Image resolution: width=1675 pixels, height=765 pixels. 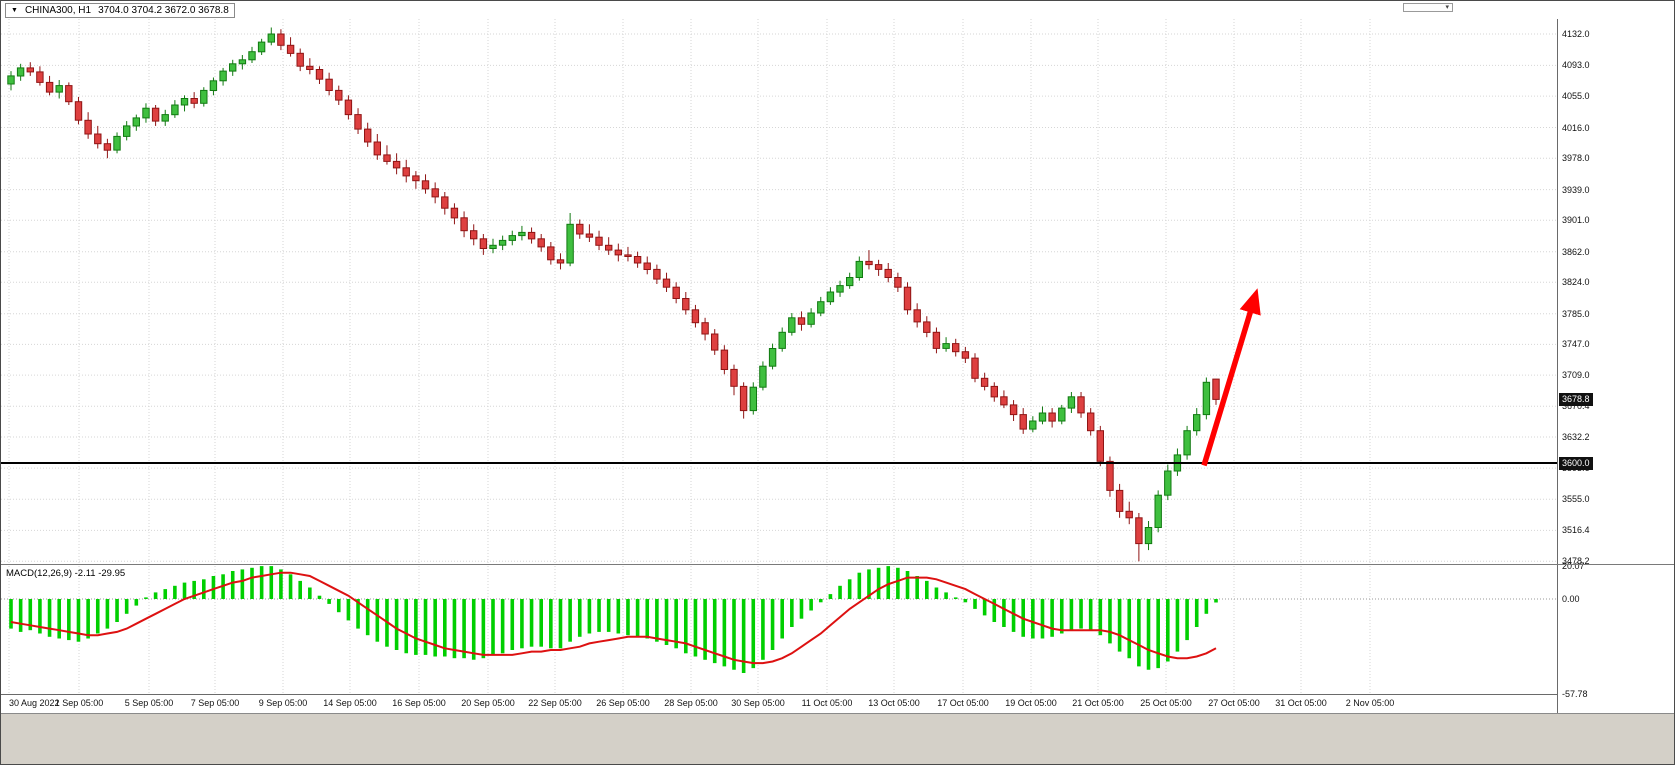 What do you see at coordinates (689, 630) in the screenshot?
I see `macd-grid` at bounding box center [689, 630].